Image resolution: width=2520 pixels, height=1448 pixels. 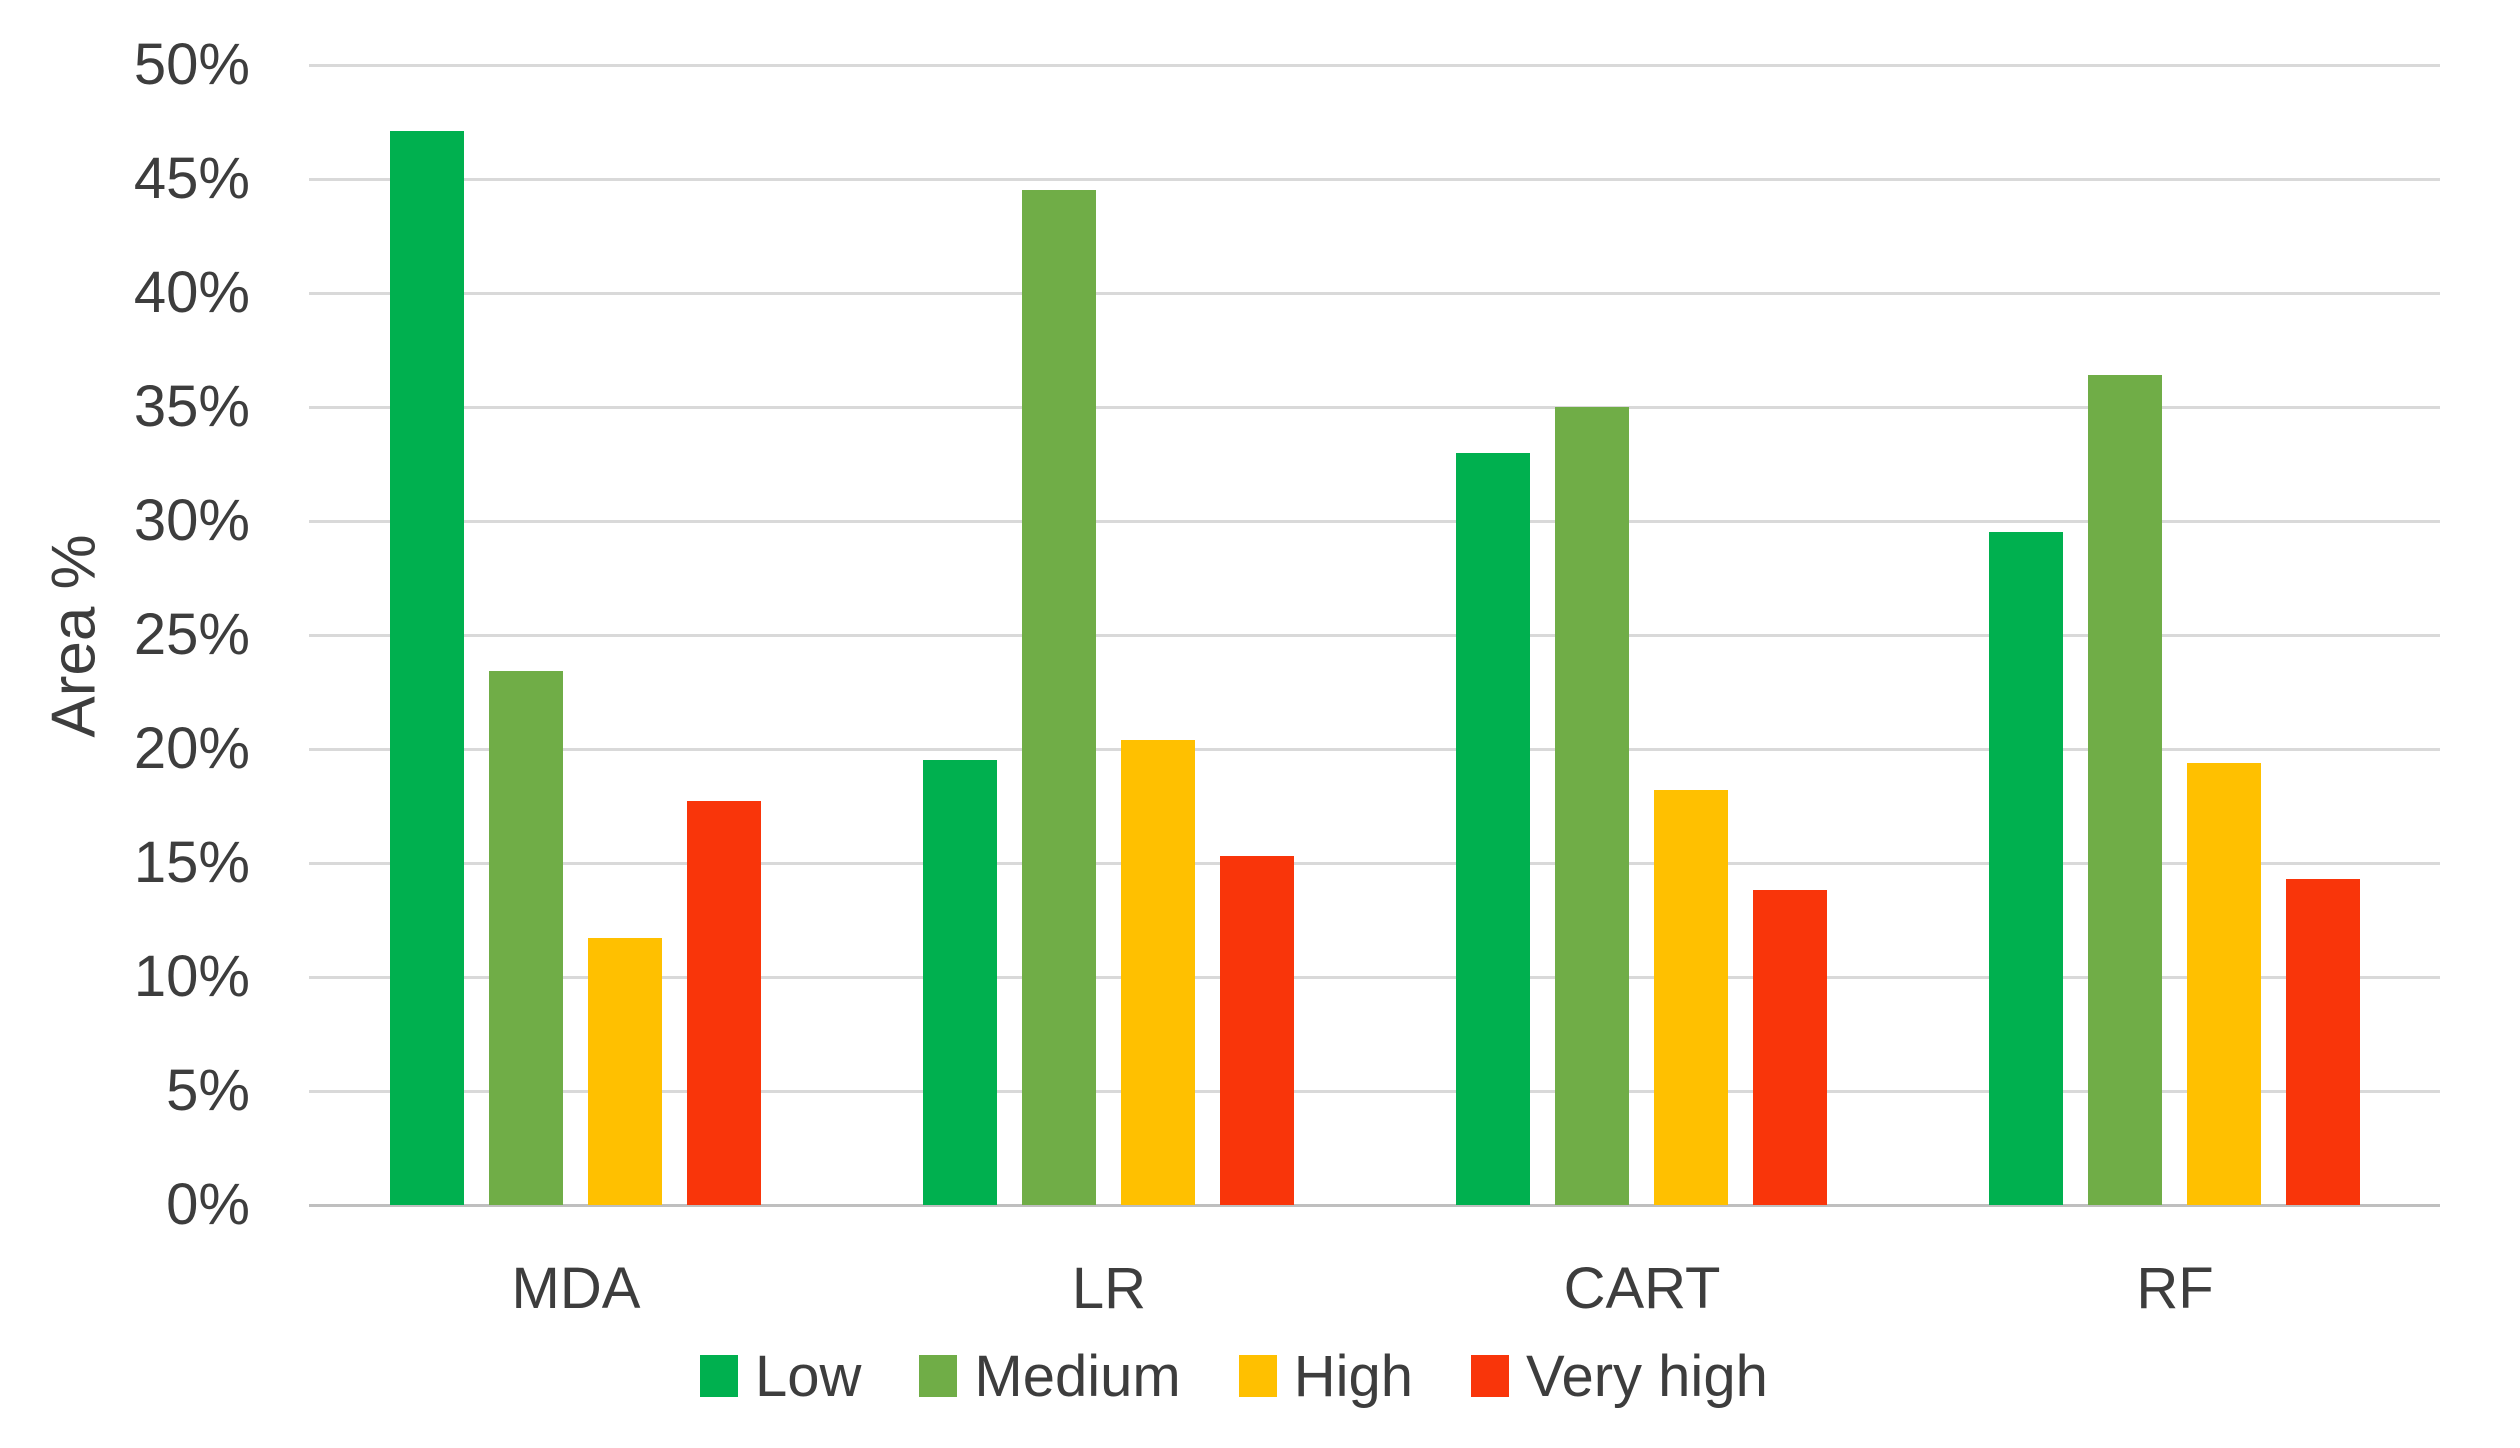 I want to click on legend-label: High, so click(x=1353, y=1376).